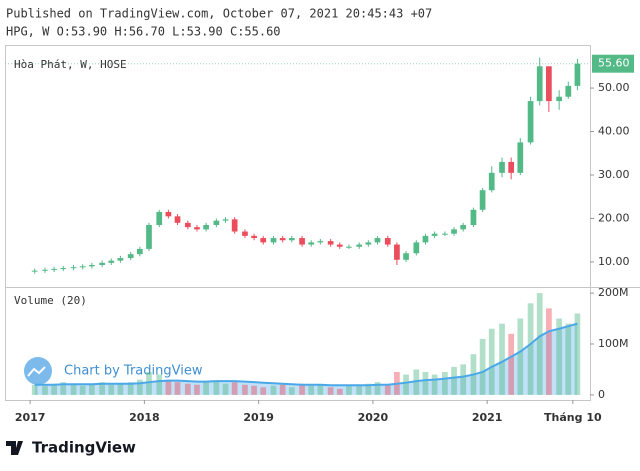  I want to click on x-tick-label: 2017, so click(30, 417).